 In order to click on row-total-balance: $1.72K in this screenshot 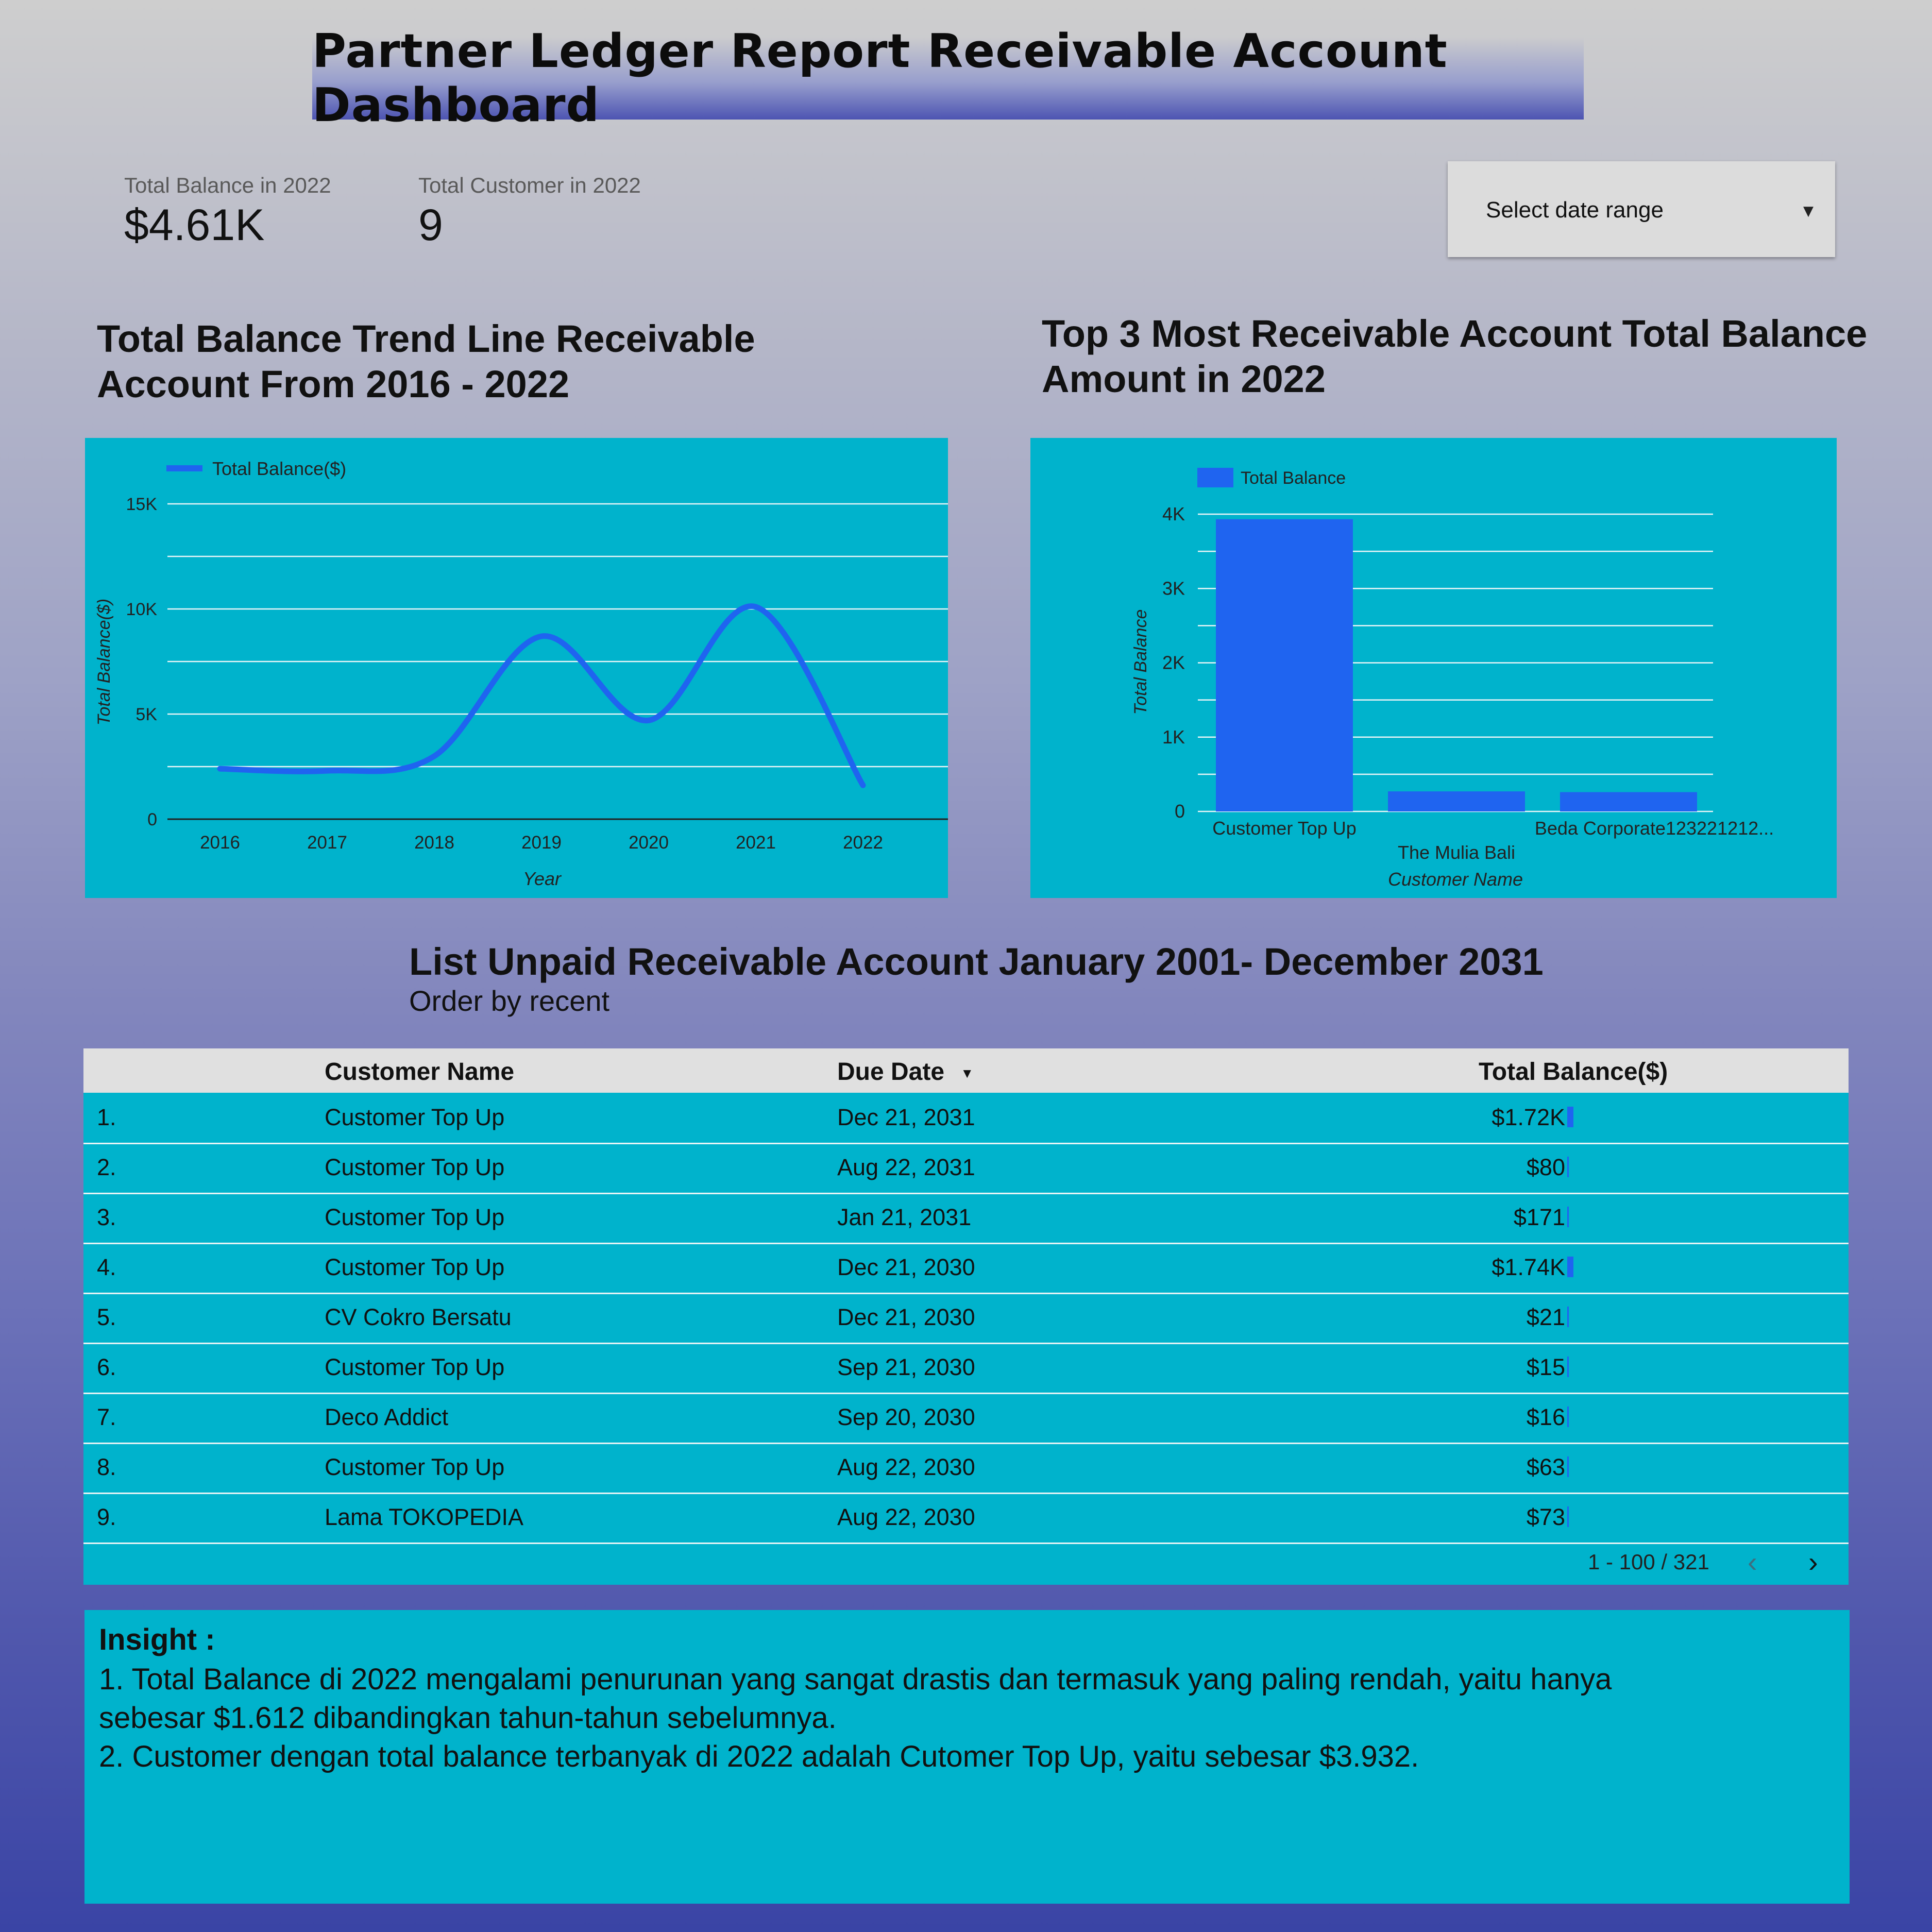, I will do `click(1528, 1117)`.